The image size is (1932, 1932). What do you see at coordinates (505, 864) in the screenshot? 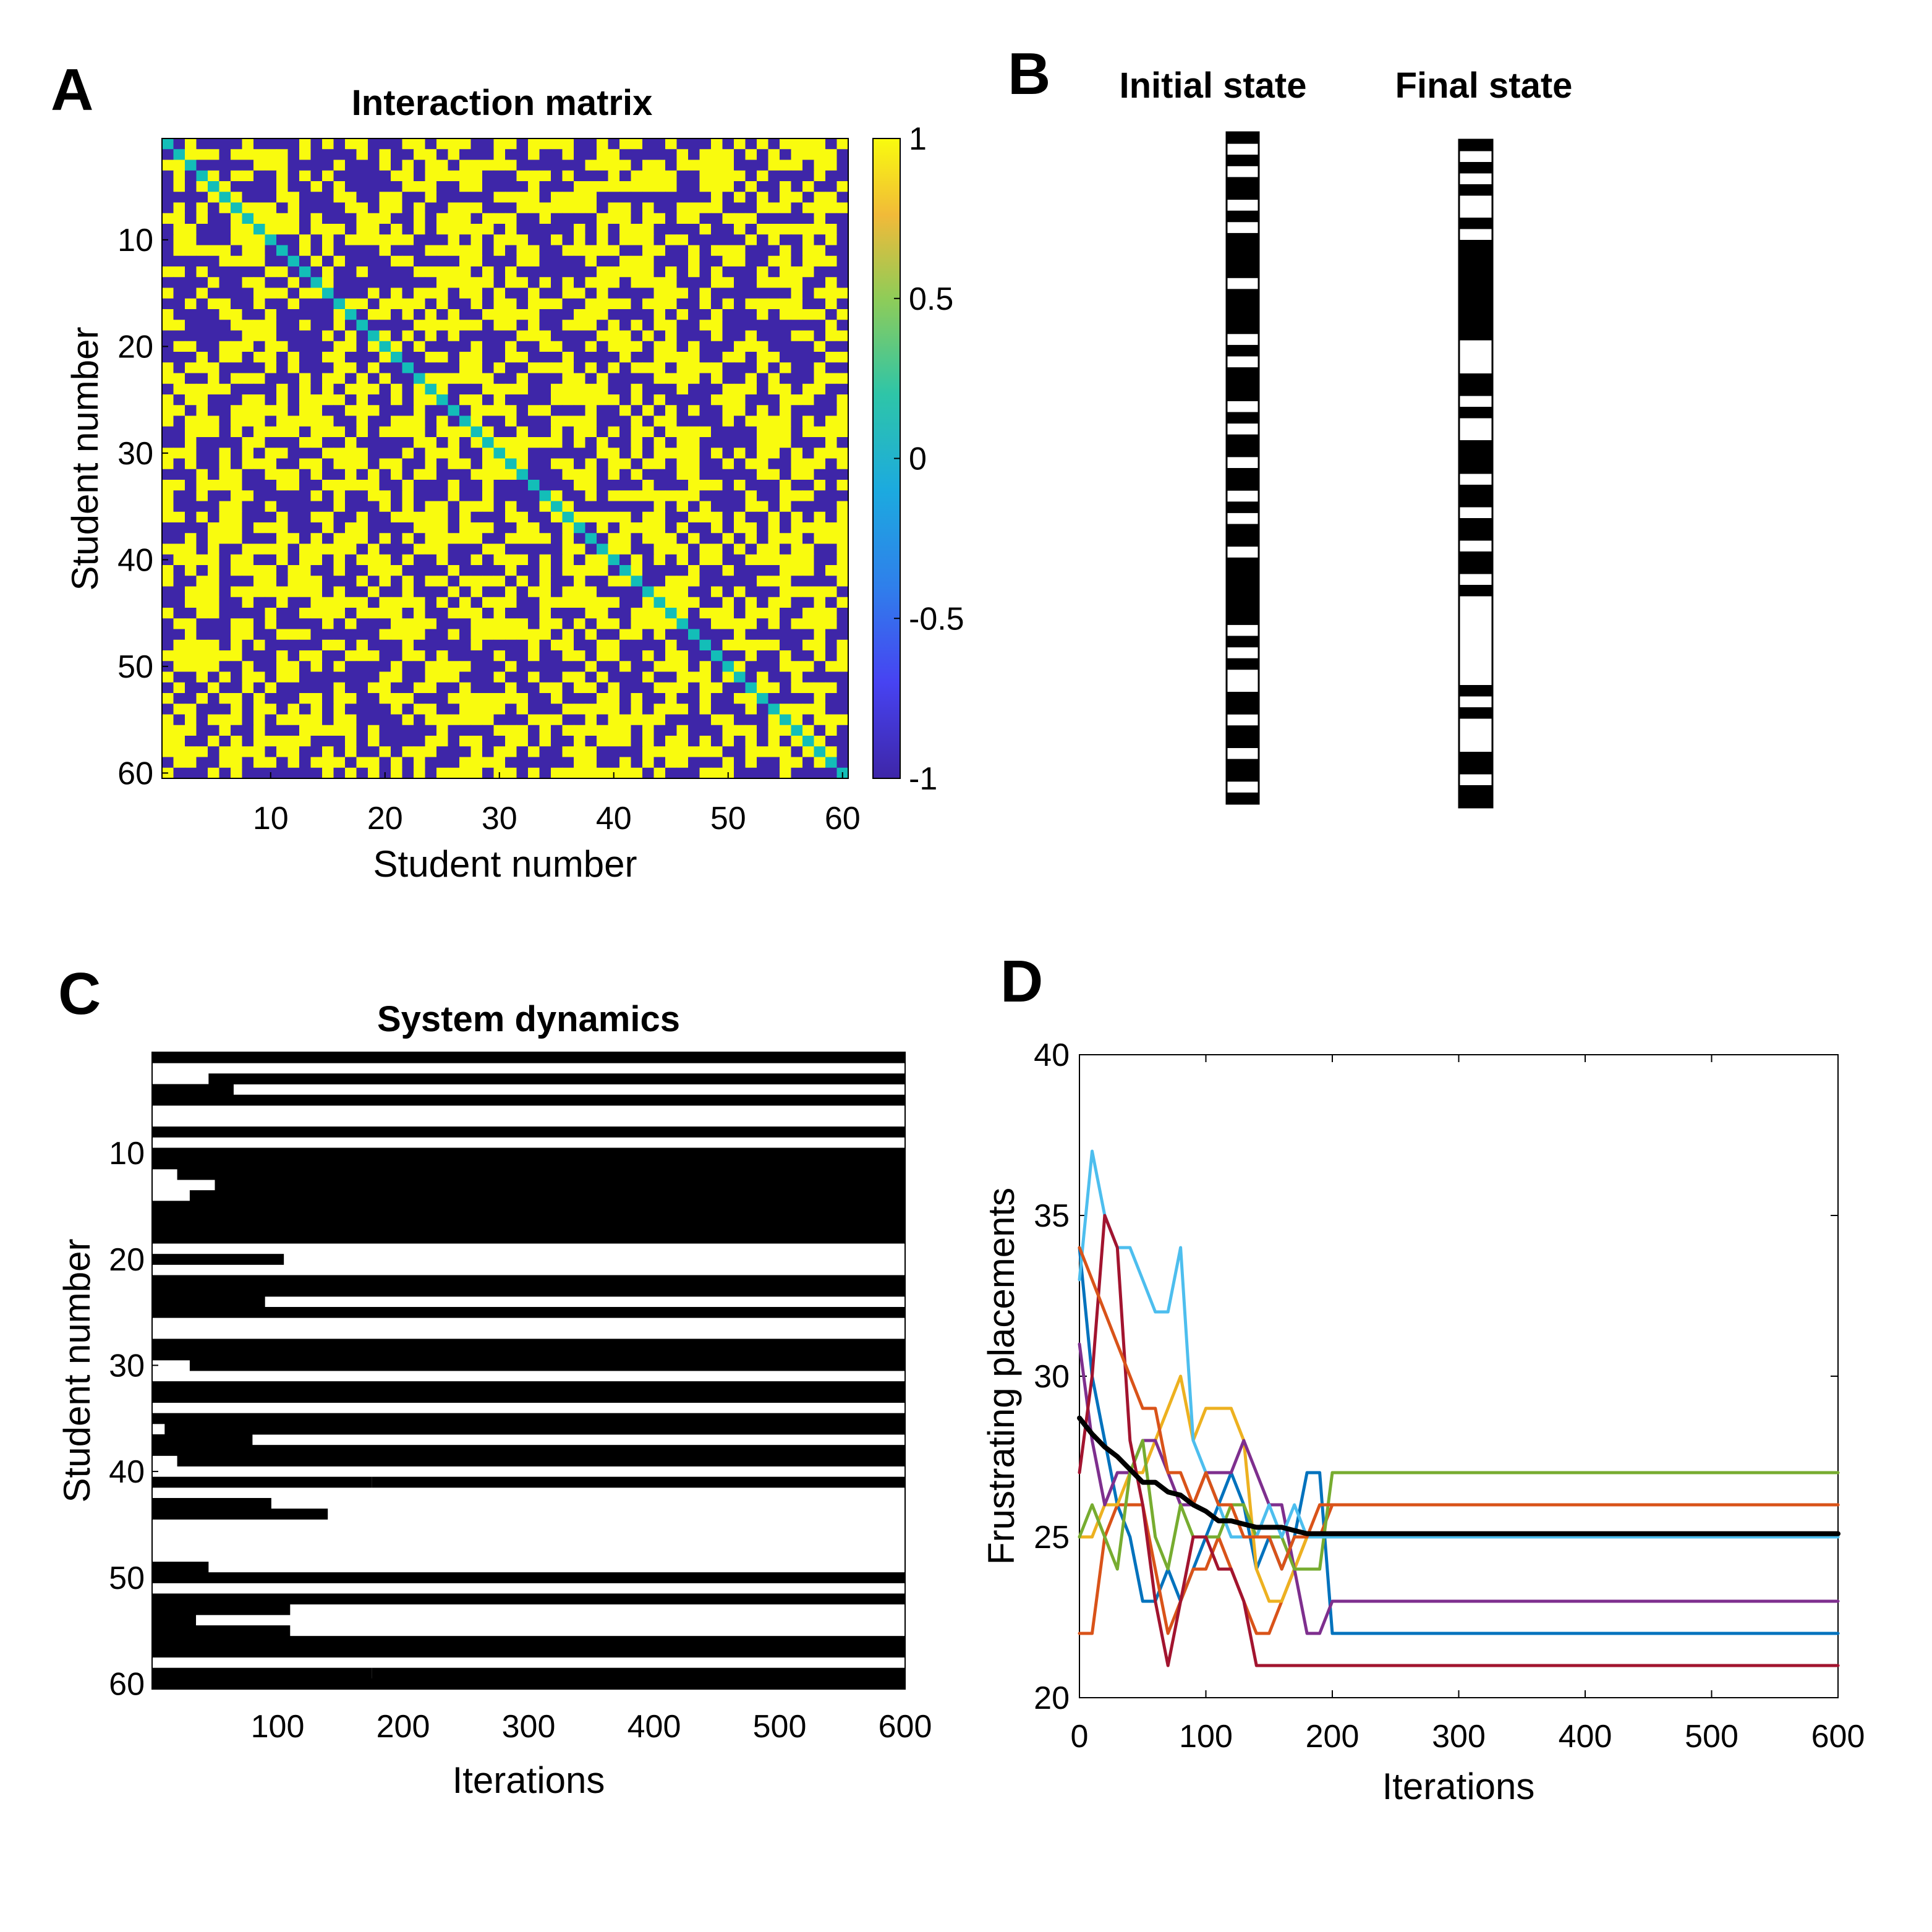
I see `x-axis-label: Student number` at bounding box center [505, 864].